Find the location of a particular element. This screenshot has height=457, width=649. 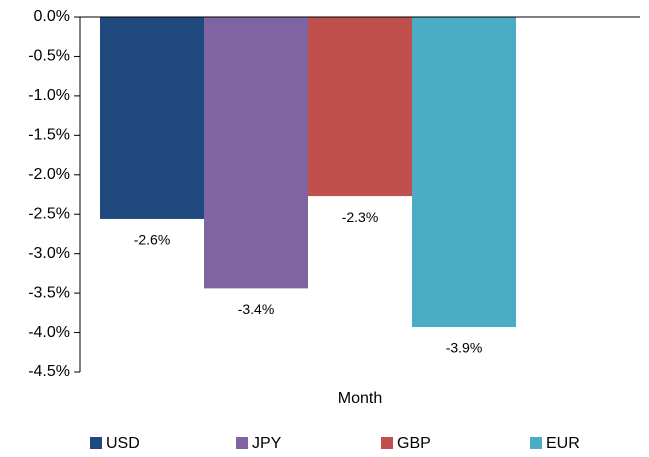

data-label: -3.9% is located at coordinates (464, 348).